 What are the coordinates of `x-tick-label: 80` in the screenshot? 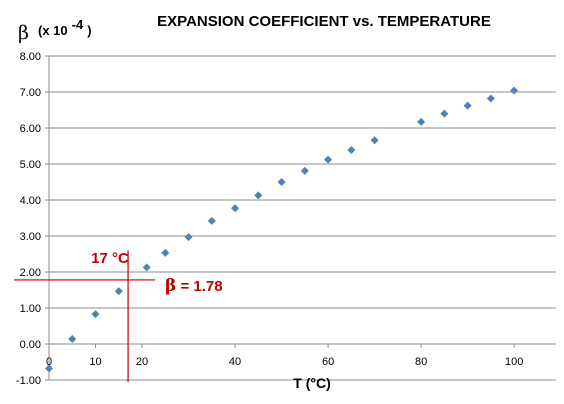 It's located at (421, 362).